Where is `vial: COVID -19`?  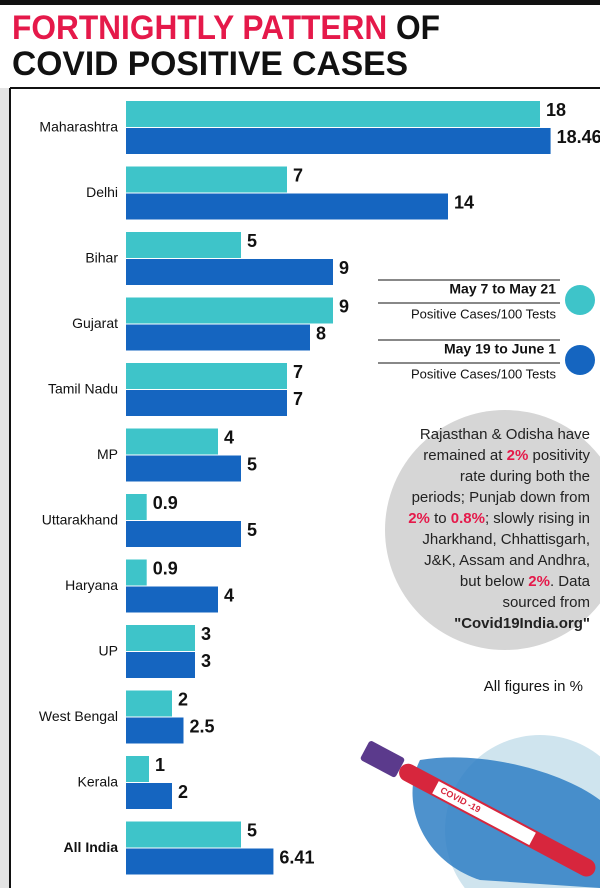
vial: COVID -19 is located at coordinates (478, 809).